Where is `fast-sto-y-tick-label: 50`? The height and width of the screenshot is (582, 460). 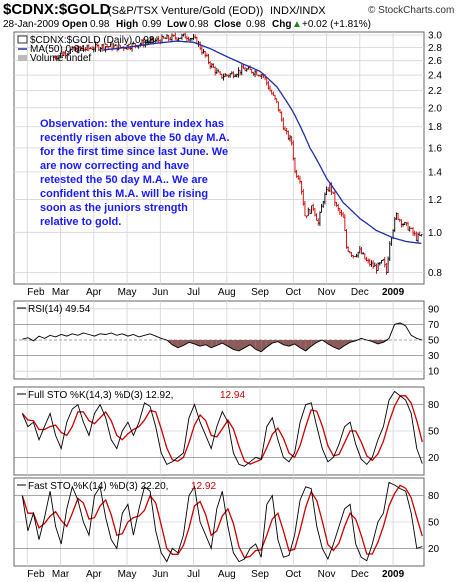
fast-sto-y-tick-label: 50 is located at coordinates (434, 523).